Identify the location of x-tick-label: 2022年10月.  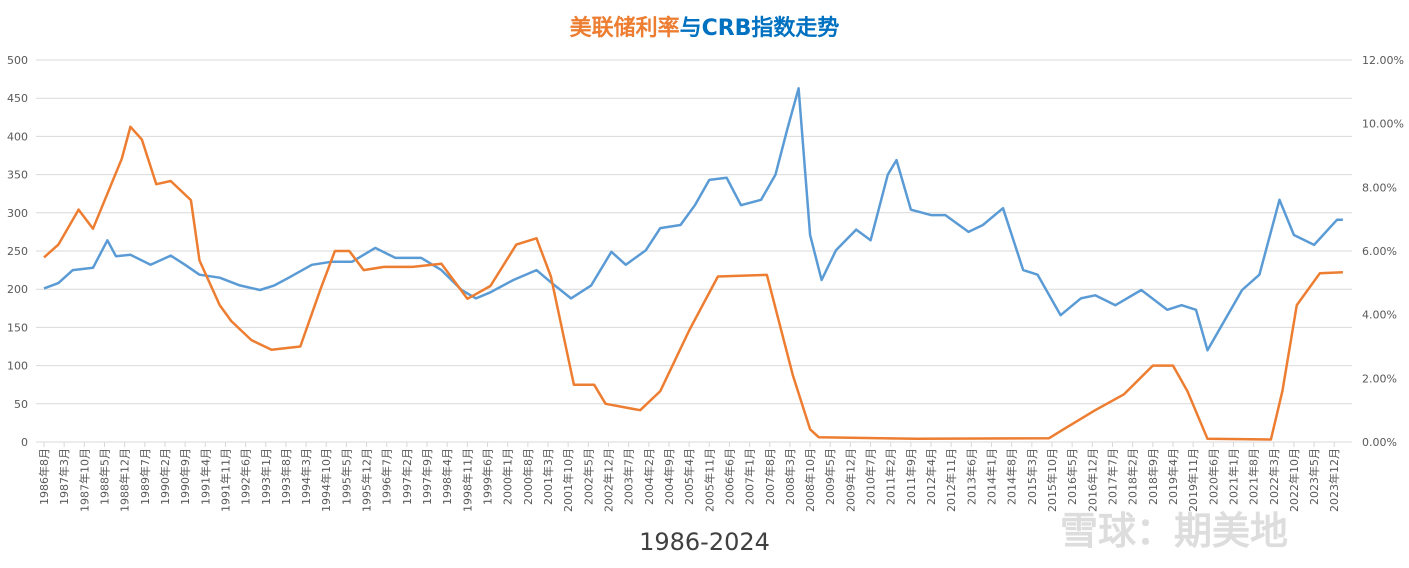
(1294, 480).